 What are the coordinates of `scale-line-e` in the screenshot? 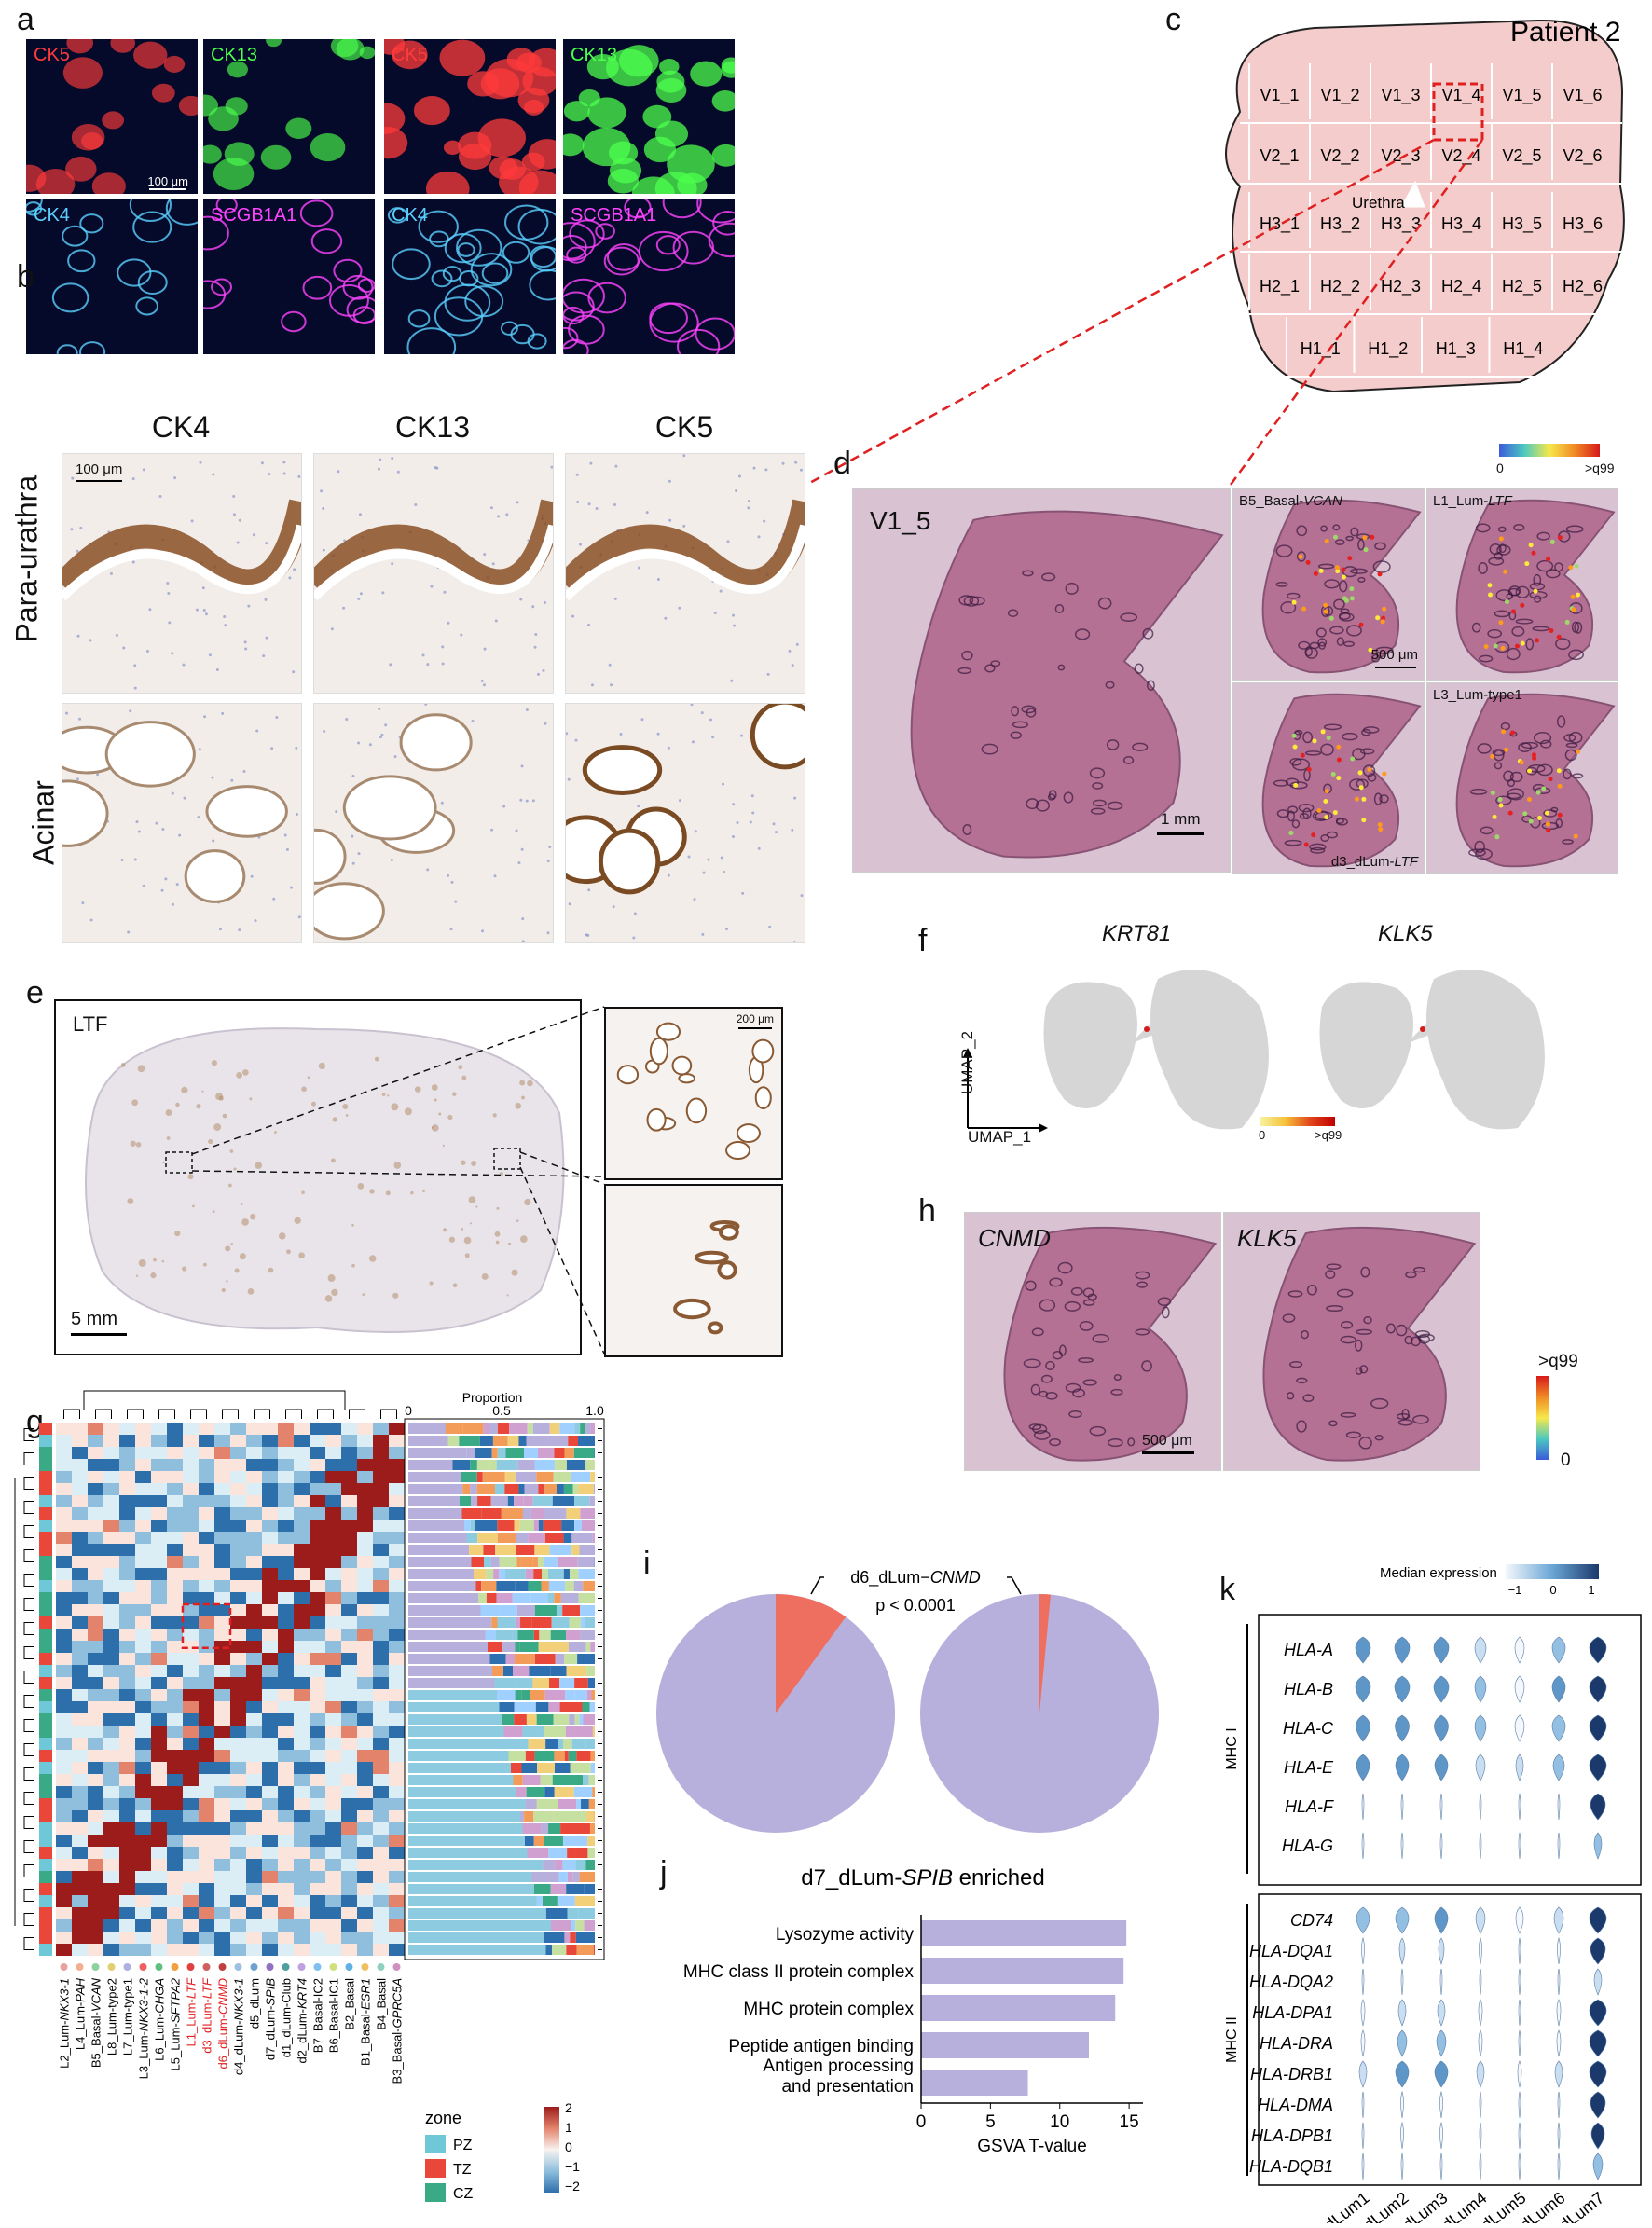 It's located at (99, 1334).